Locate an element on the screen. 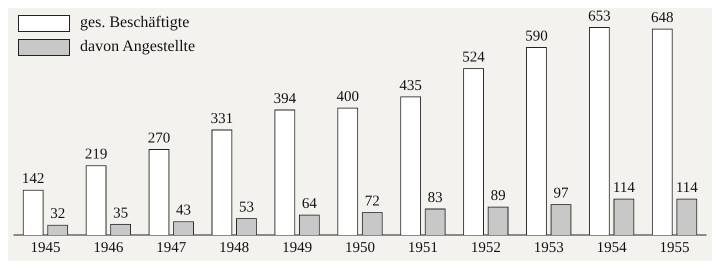 The width and height of the screenshot is (720, 269). data-label: 400 is located at coordinates (347, 97).